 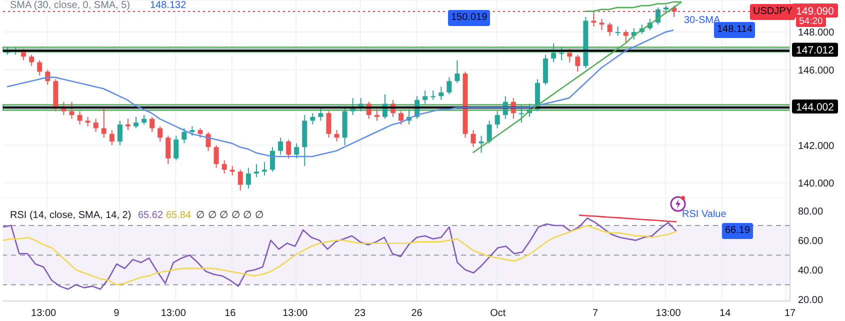 What do you see at coordinates (811, 270) in the screenshot?
I see `y-tick-label: 40.00` at bounding box center [811, 270].